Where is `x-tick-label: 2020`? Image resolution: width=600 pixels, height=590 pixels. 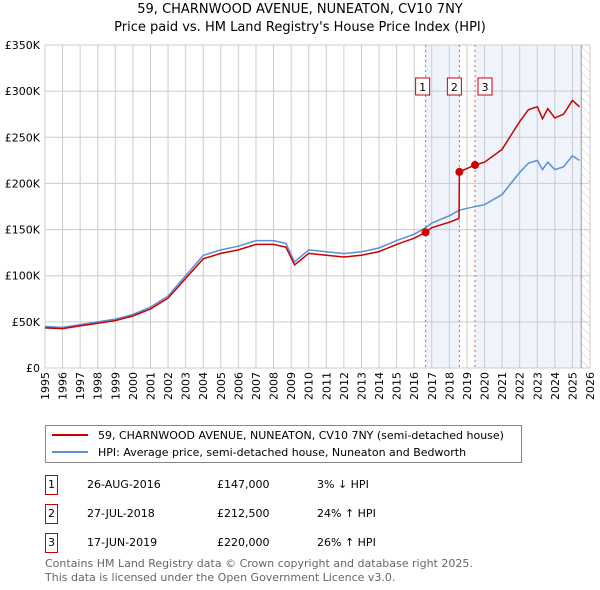 x-tick-label: 2020 is located at coordinates (485, 386).